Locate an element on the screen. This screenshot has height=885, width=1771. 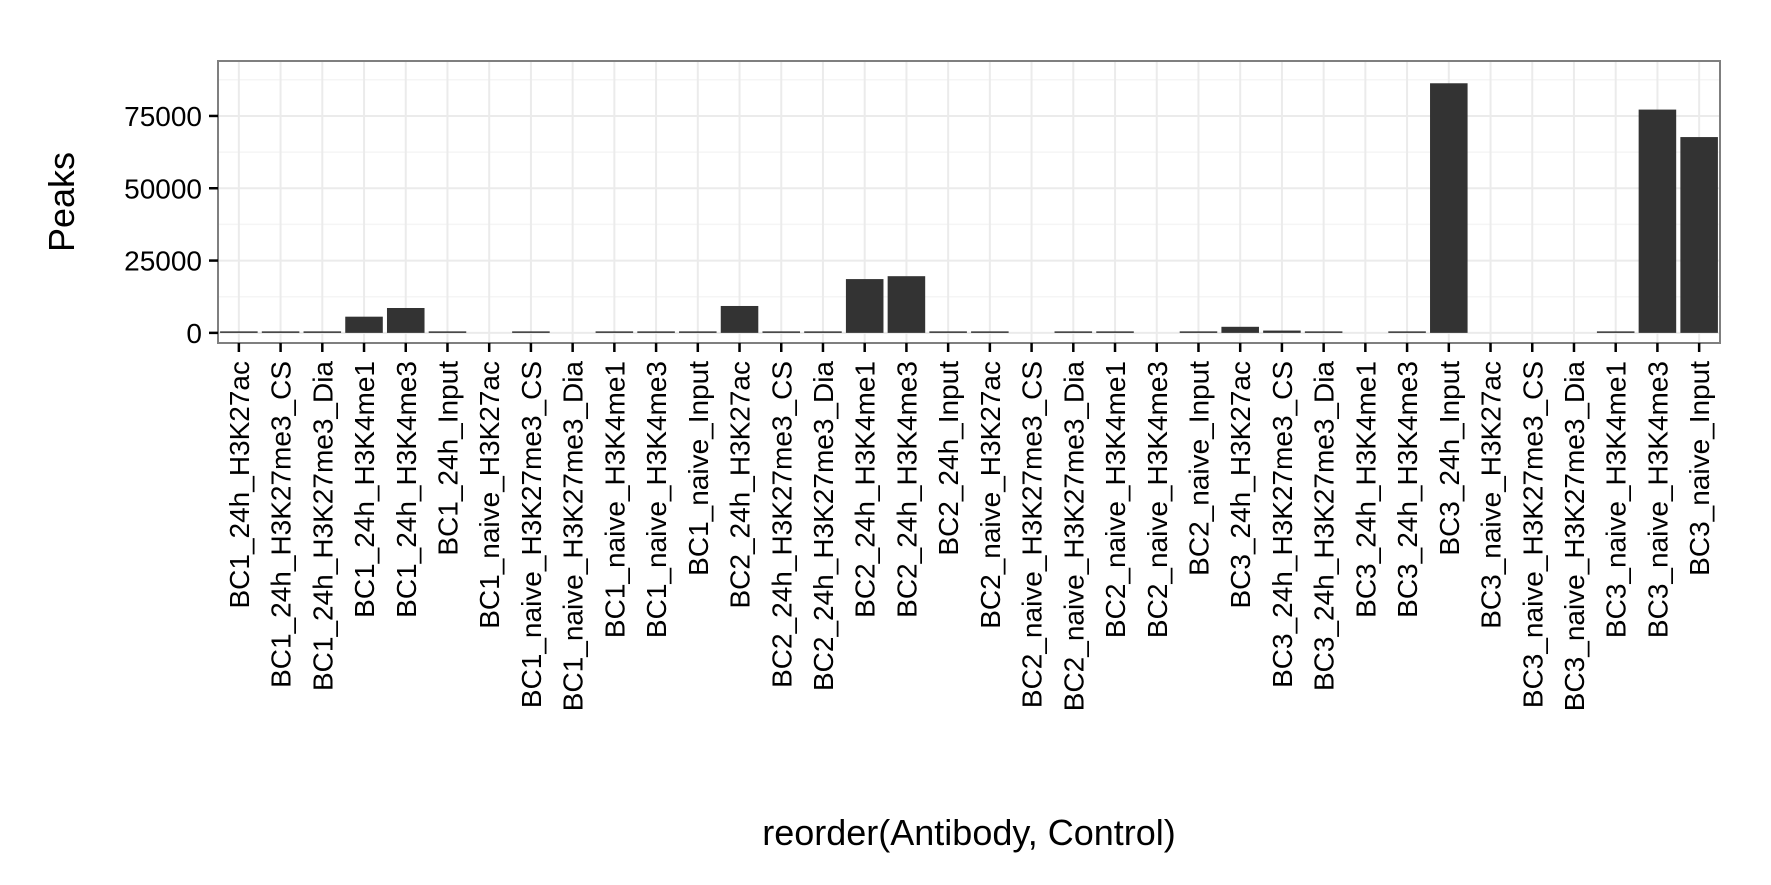
x-tick-label: BC2_naive_H3K27me3_CS is located at coordinates (1032, 534).